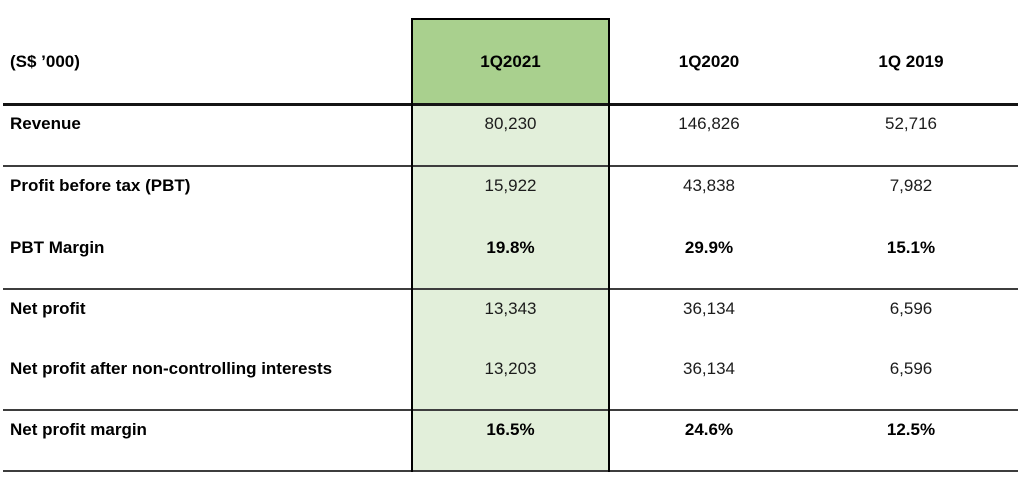  Describe the element at coordinates (709, 123) in the screenshot. I see `cell-1q2020: 146,826` at that location.